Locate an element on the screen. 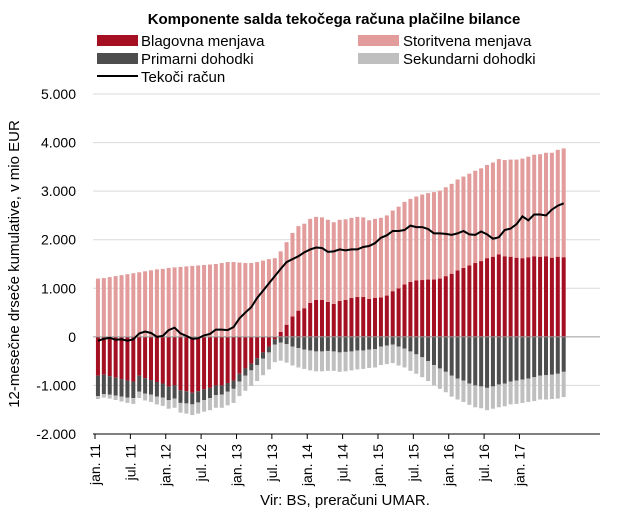  y-axis-ticks: -2.000 -1.000 0 1.000 2.000 3.000 4.000 5.000 is located at coordinates (56, 264).